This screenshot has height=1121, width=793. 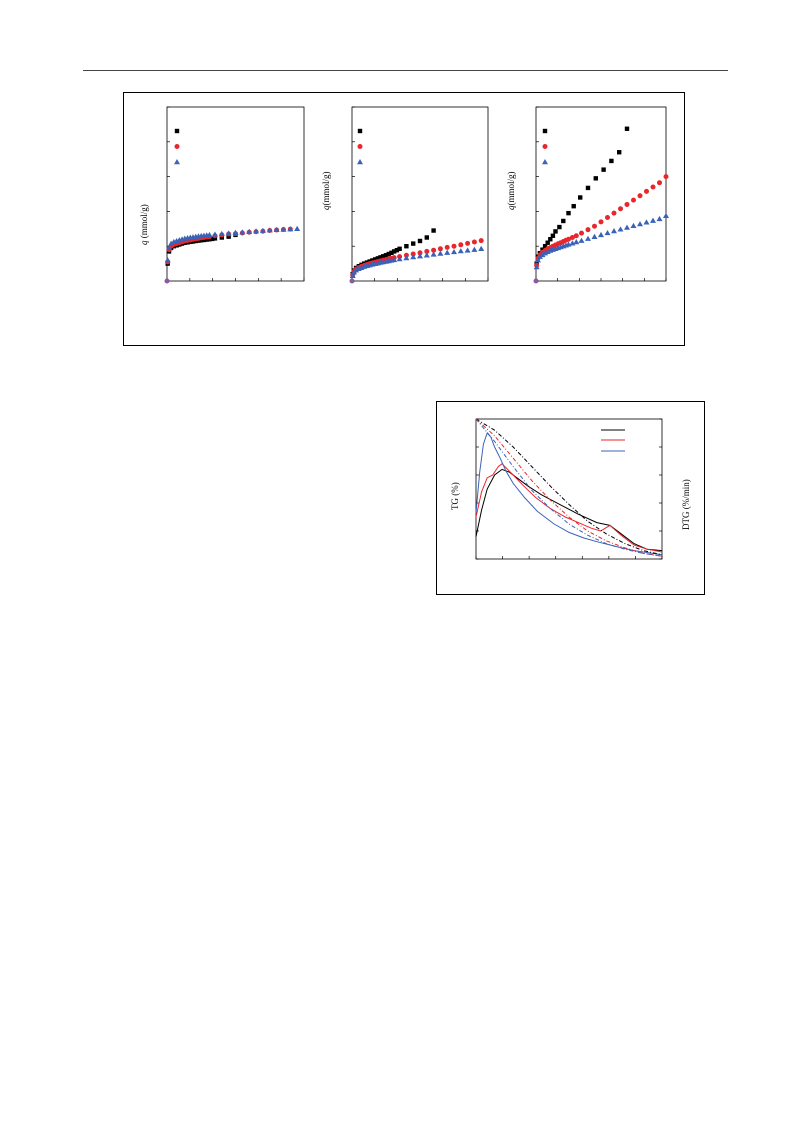 What do you see at coordinates (569, 508) in the screenshot?
I see `chart-4-series-2-line` at bounding box center [569, 508].